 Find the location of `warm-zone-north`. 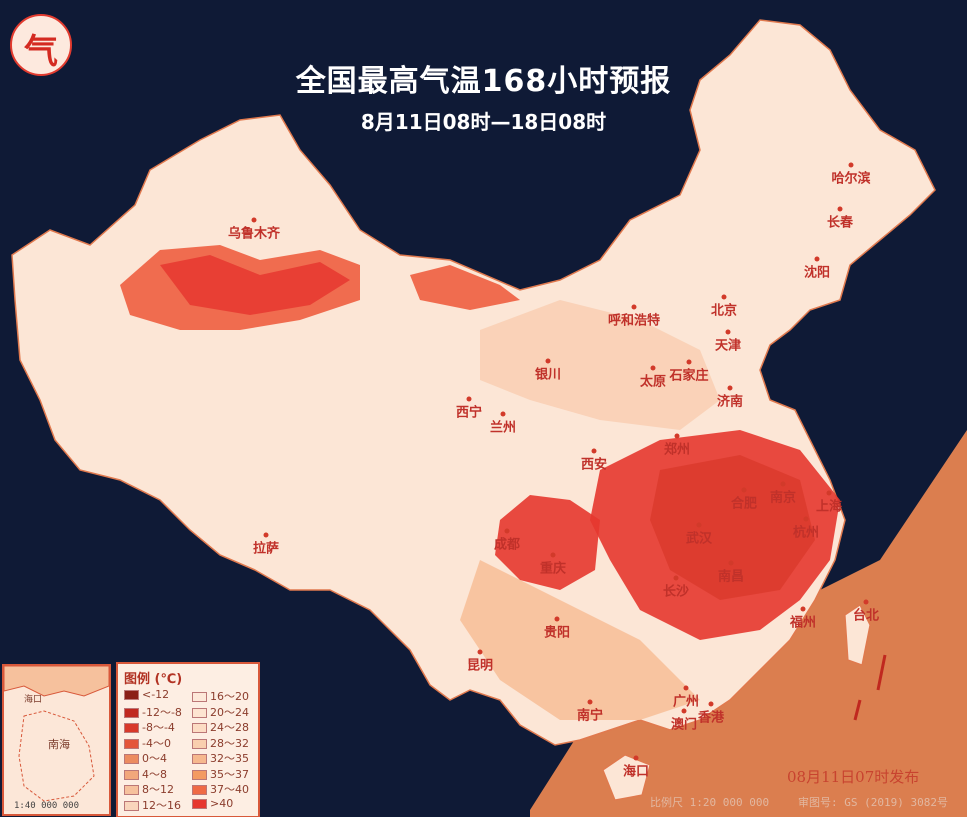

warm-zone-north is located at coordinates (600, 365).